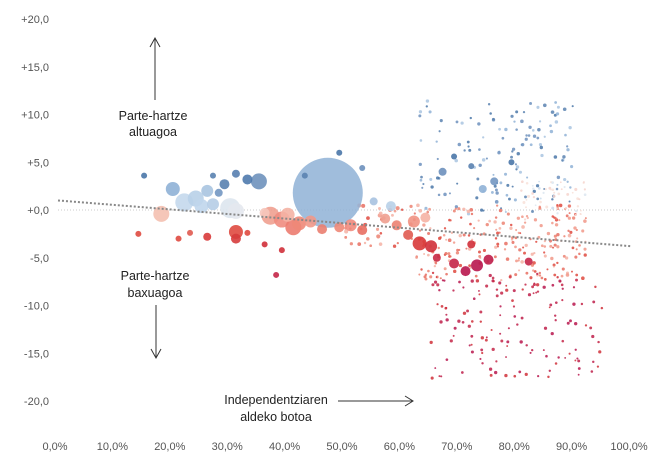 The width and height of the screenshot is (648, 470). I want to click on annotation-independence-line-1: Independentziaren, so click(276, 400).